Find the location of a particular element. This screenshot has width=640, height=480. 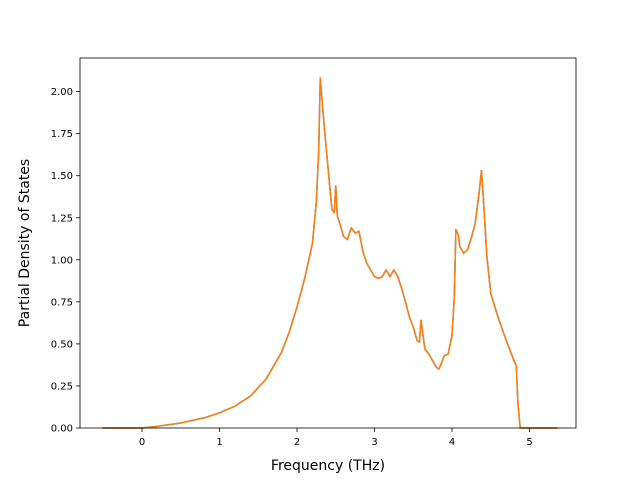

x-tick-label: 1 is located at coordinates (219, 442).